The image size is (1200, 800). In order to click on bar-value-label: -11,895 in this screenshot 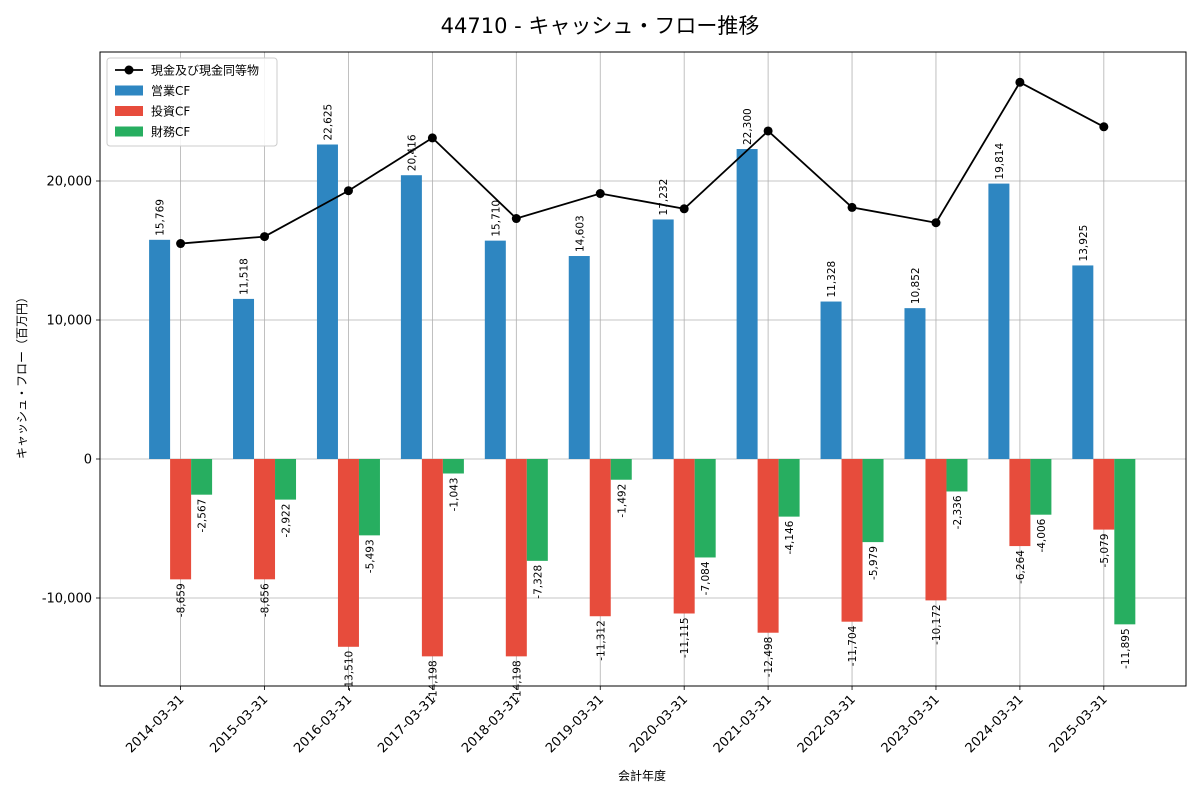, I will do `click(1126, 648)`.